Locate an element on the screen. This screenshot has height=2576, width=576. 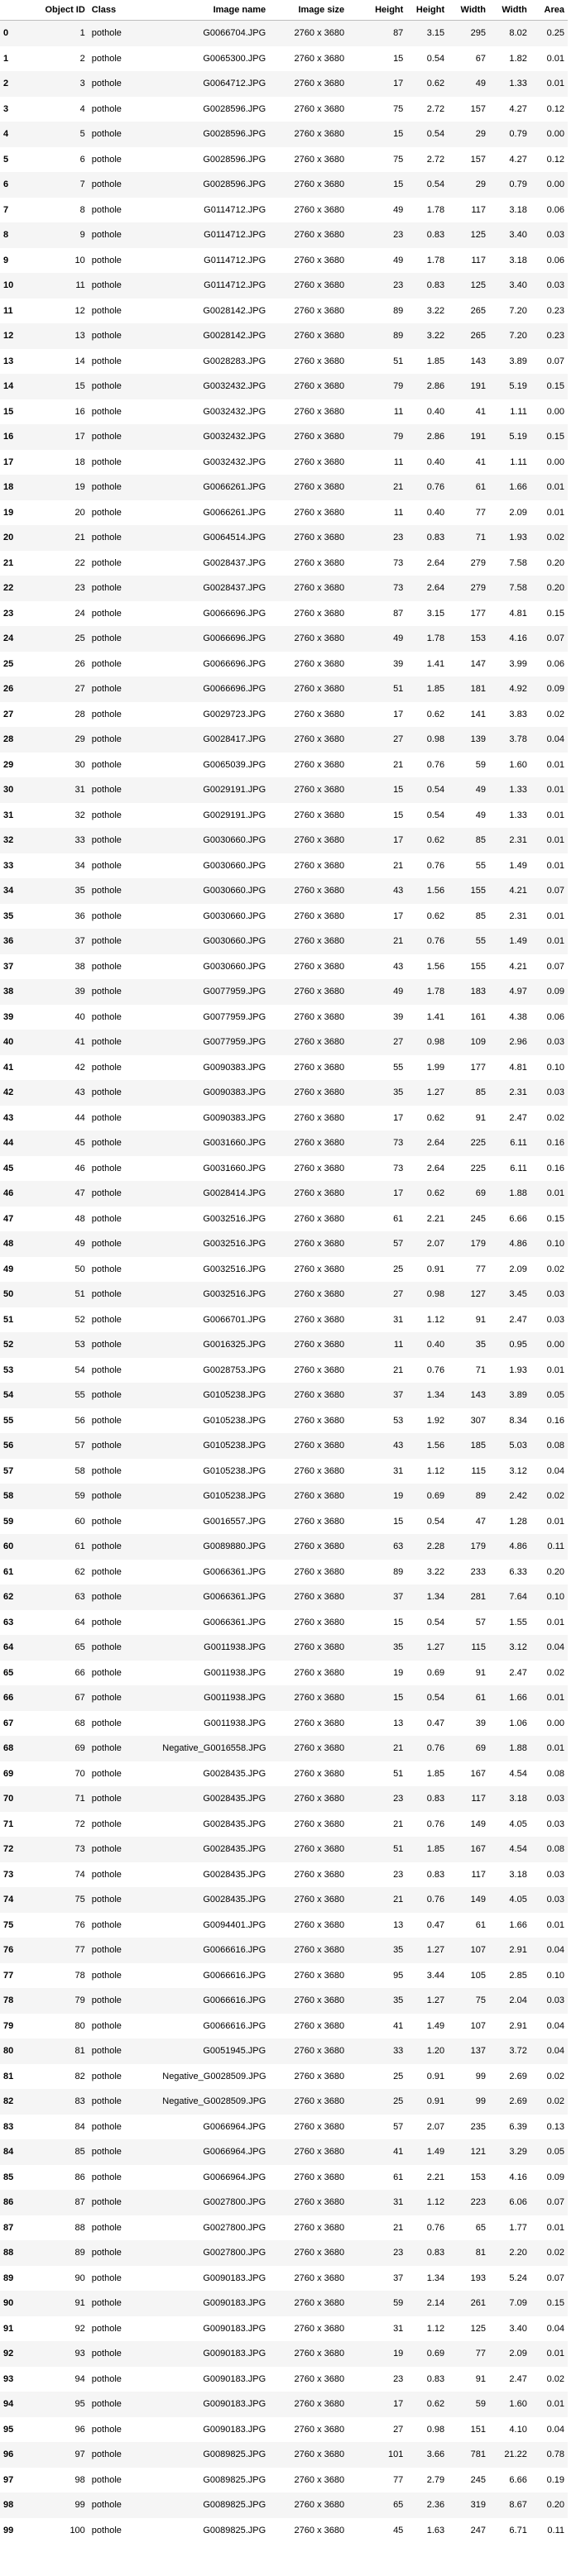
cell-image-name: G0066701.JPG is located at coordinates (234, 1319).